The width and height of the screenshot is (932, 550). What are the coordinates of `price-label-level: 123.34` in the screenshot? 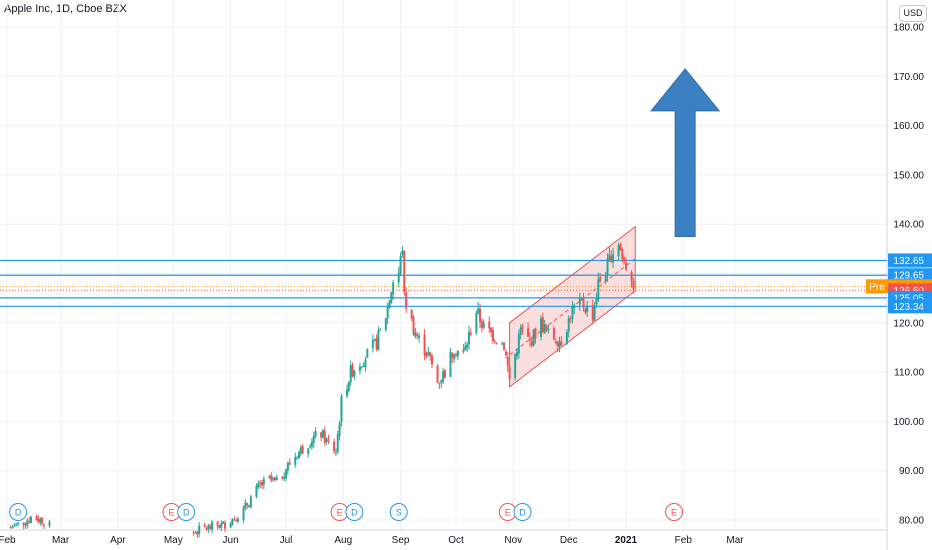 It's located at (910, 306).